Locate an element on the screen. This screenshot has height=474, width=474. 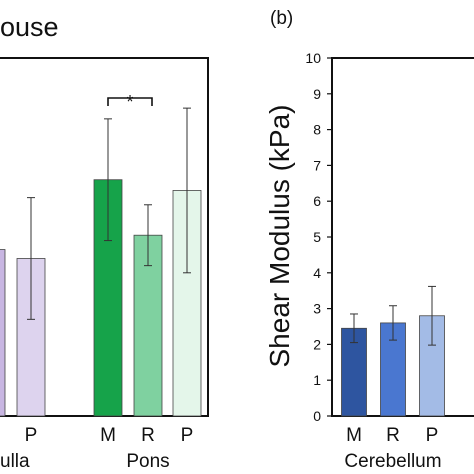
medulla-partial-bar is located at coordinates (3, 333).